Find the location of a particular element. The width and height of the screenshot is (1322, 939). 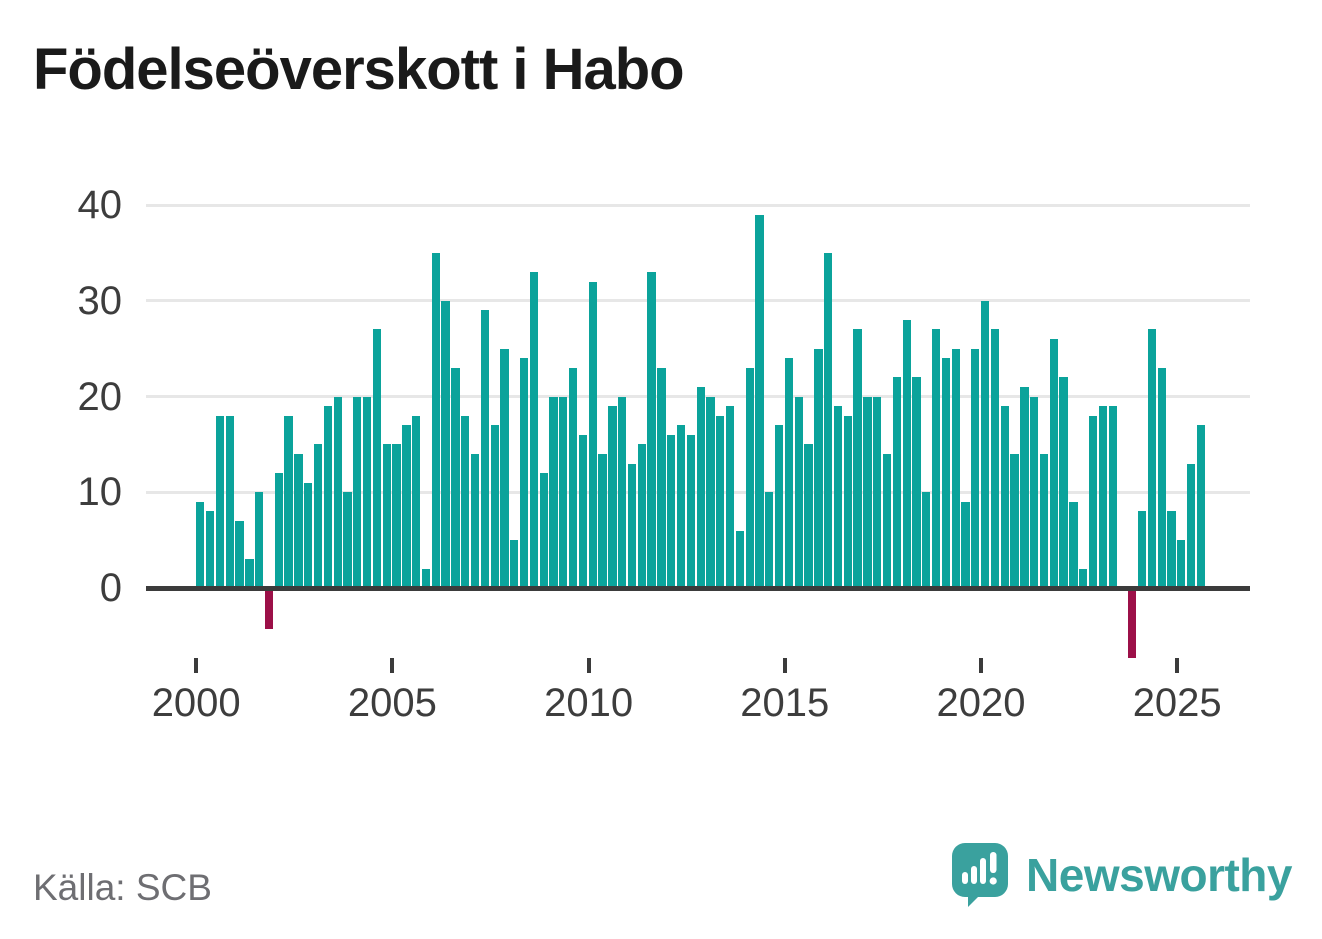

y-axis-label: 20 is located at coordinates (100, 396).